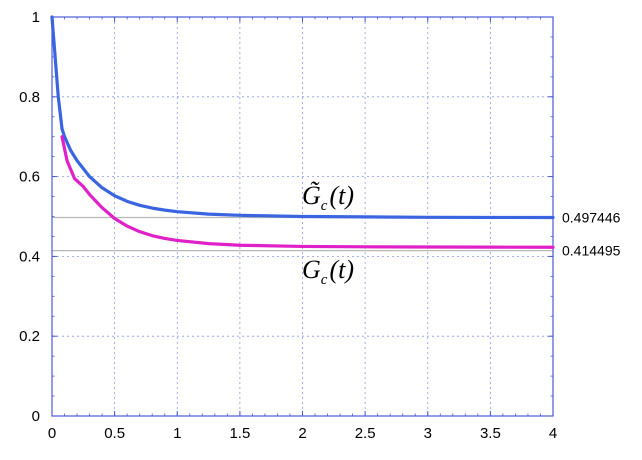 This screenshot has height=460, width=642. What do you see at coordinates (591, 234) in the screenshot?
I see `asymptote-value-labels: 0.497446 0.414495` at bounding box center [591, 234].